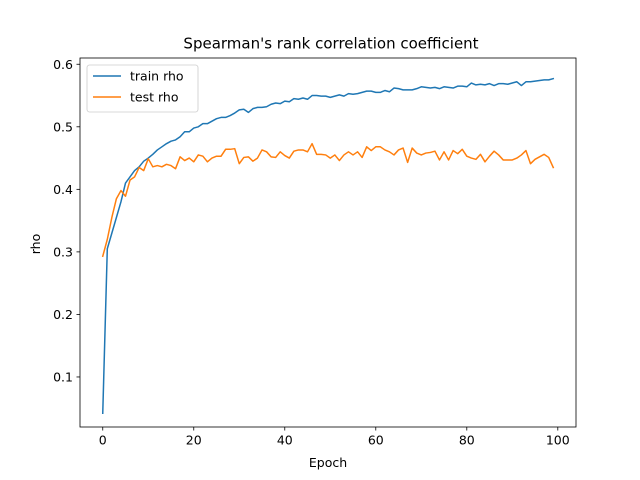 Image resolution: width=640 pixels, height=480 pixels. Describe the element at coordinates (63, 314) in the screenshot. I see `y-tick-label: 0.2` at that location.